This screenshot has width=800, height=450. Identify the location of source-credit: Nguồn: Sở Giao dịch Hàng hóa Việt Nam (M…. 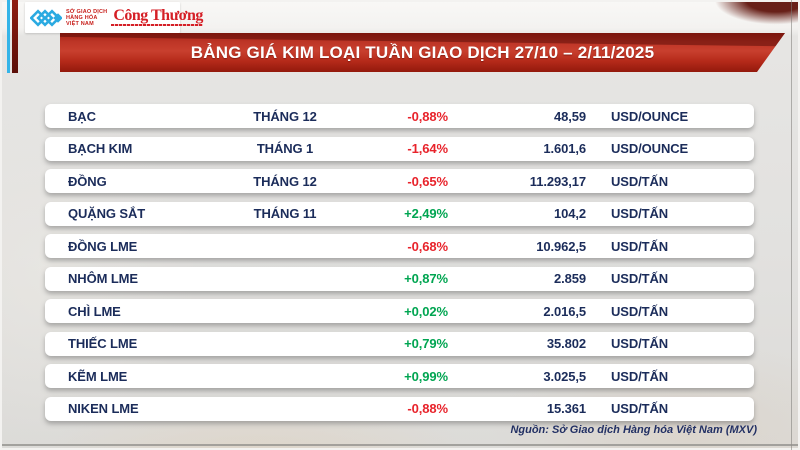
(633, 430).